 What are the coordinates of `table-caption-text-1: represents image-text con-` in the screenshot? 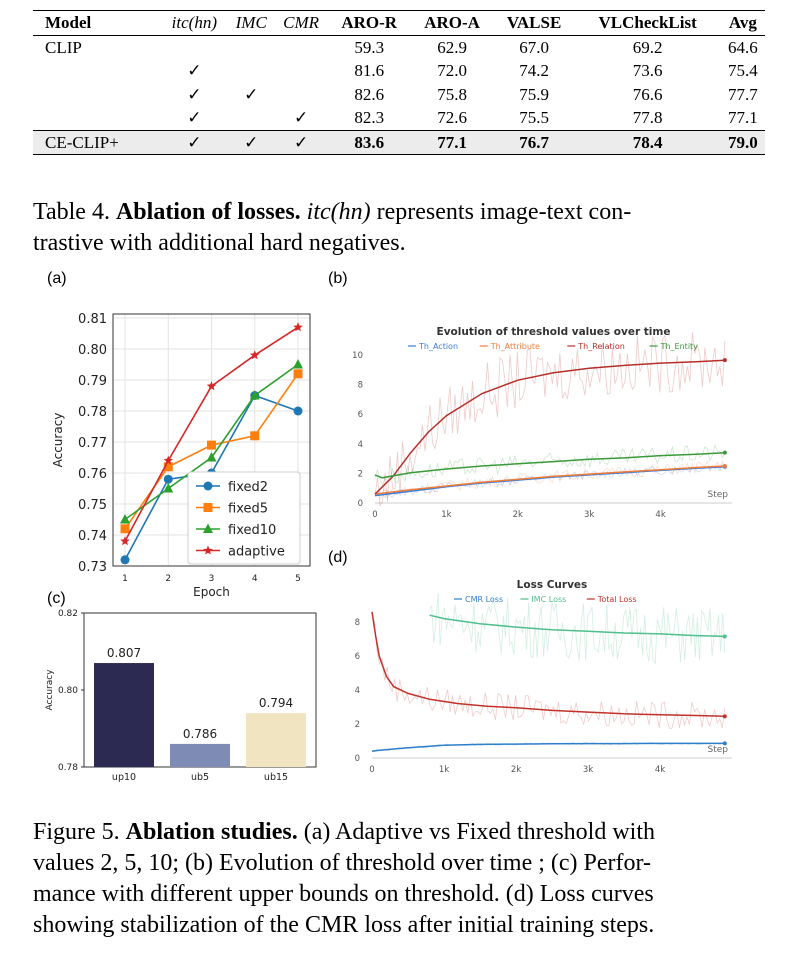 It's located at (504, 212).